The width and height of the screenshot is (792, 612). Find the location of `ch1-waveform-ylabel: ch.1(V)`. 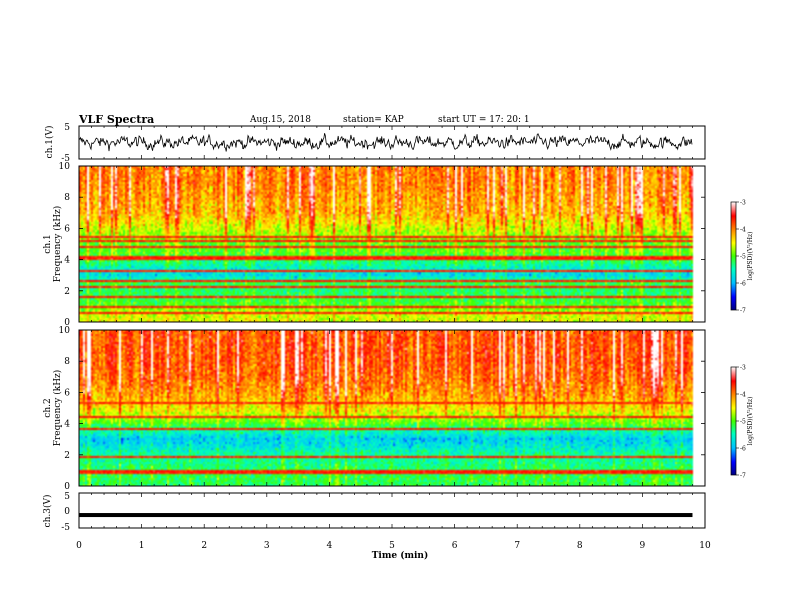

ch1-waveform-ylabel: ch.1(V) is located at coordinates (49, 142).